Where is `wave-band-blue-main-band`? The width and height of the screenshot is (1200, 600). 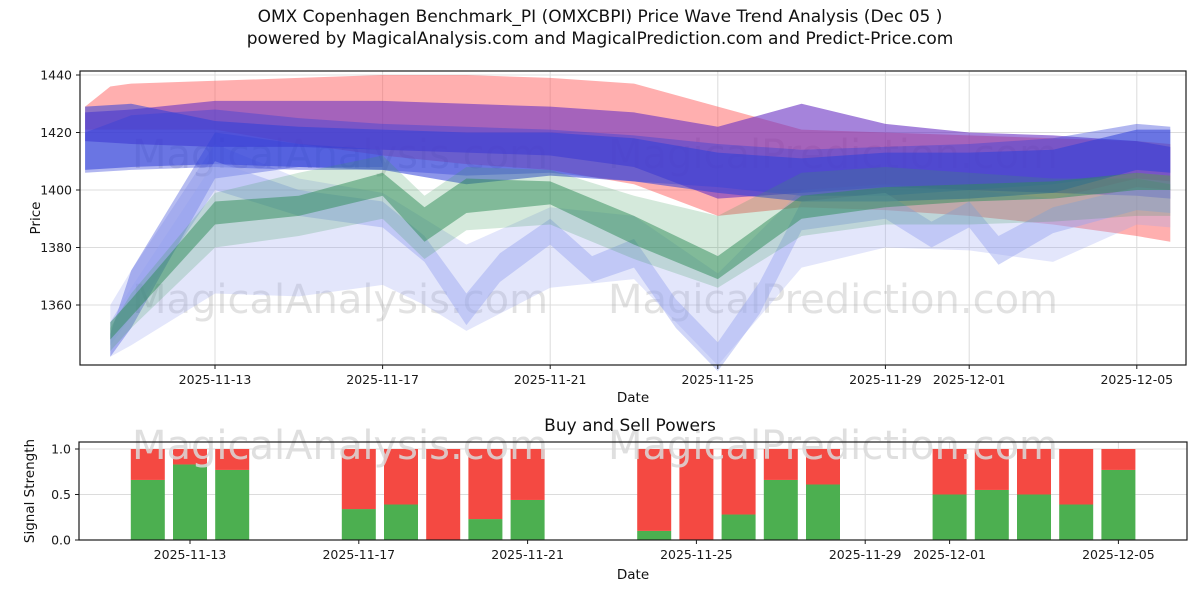 wave-band-blue-main-band is located at coordinates (628, 152).